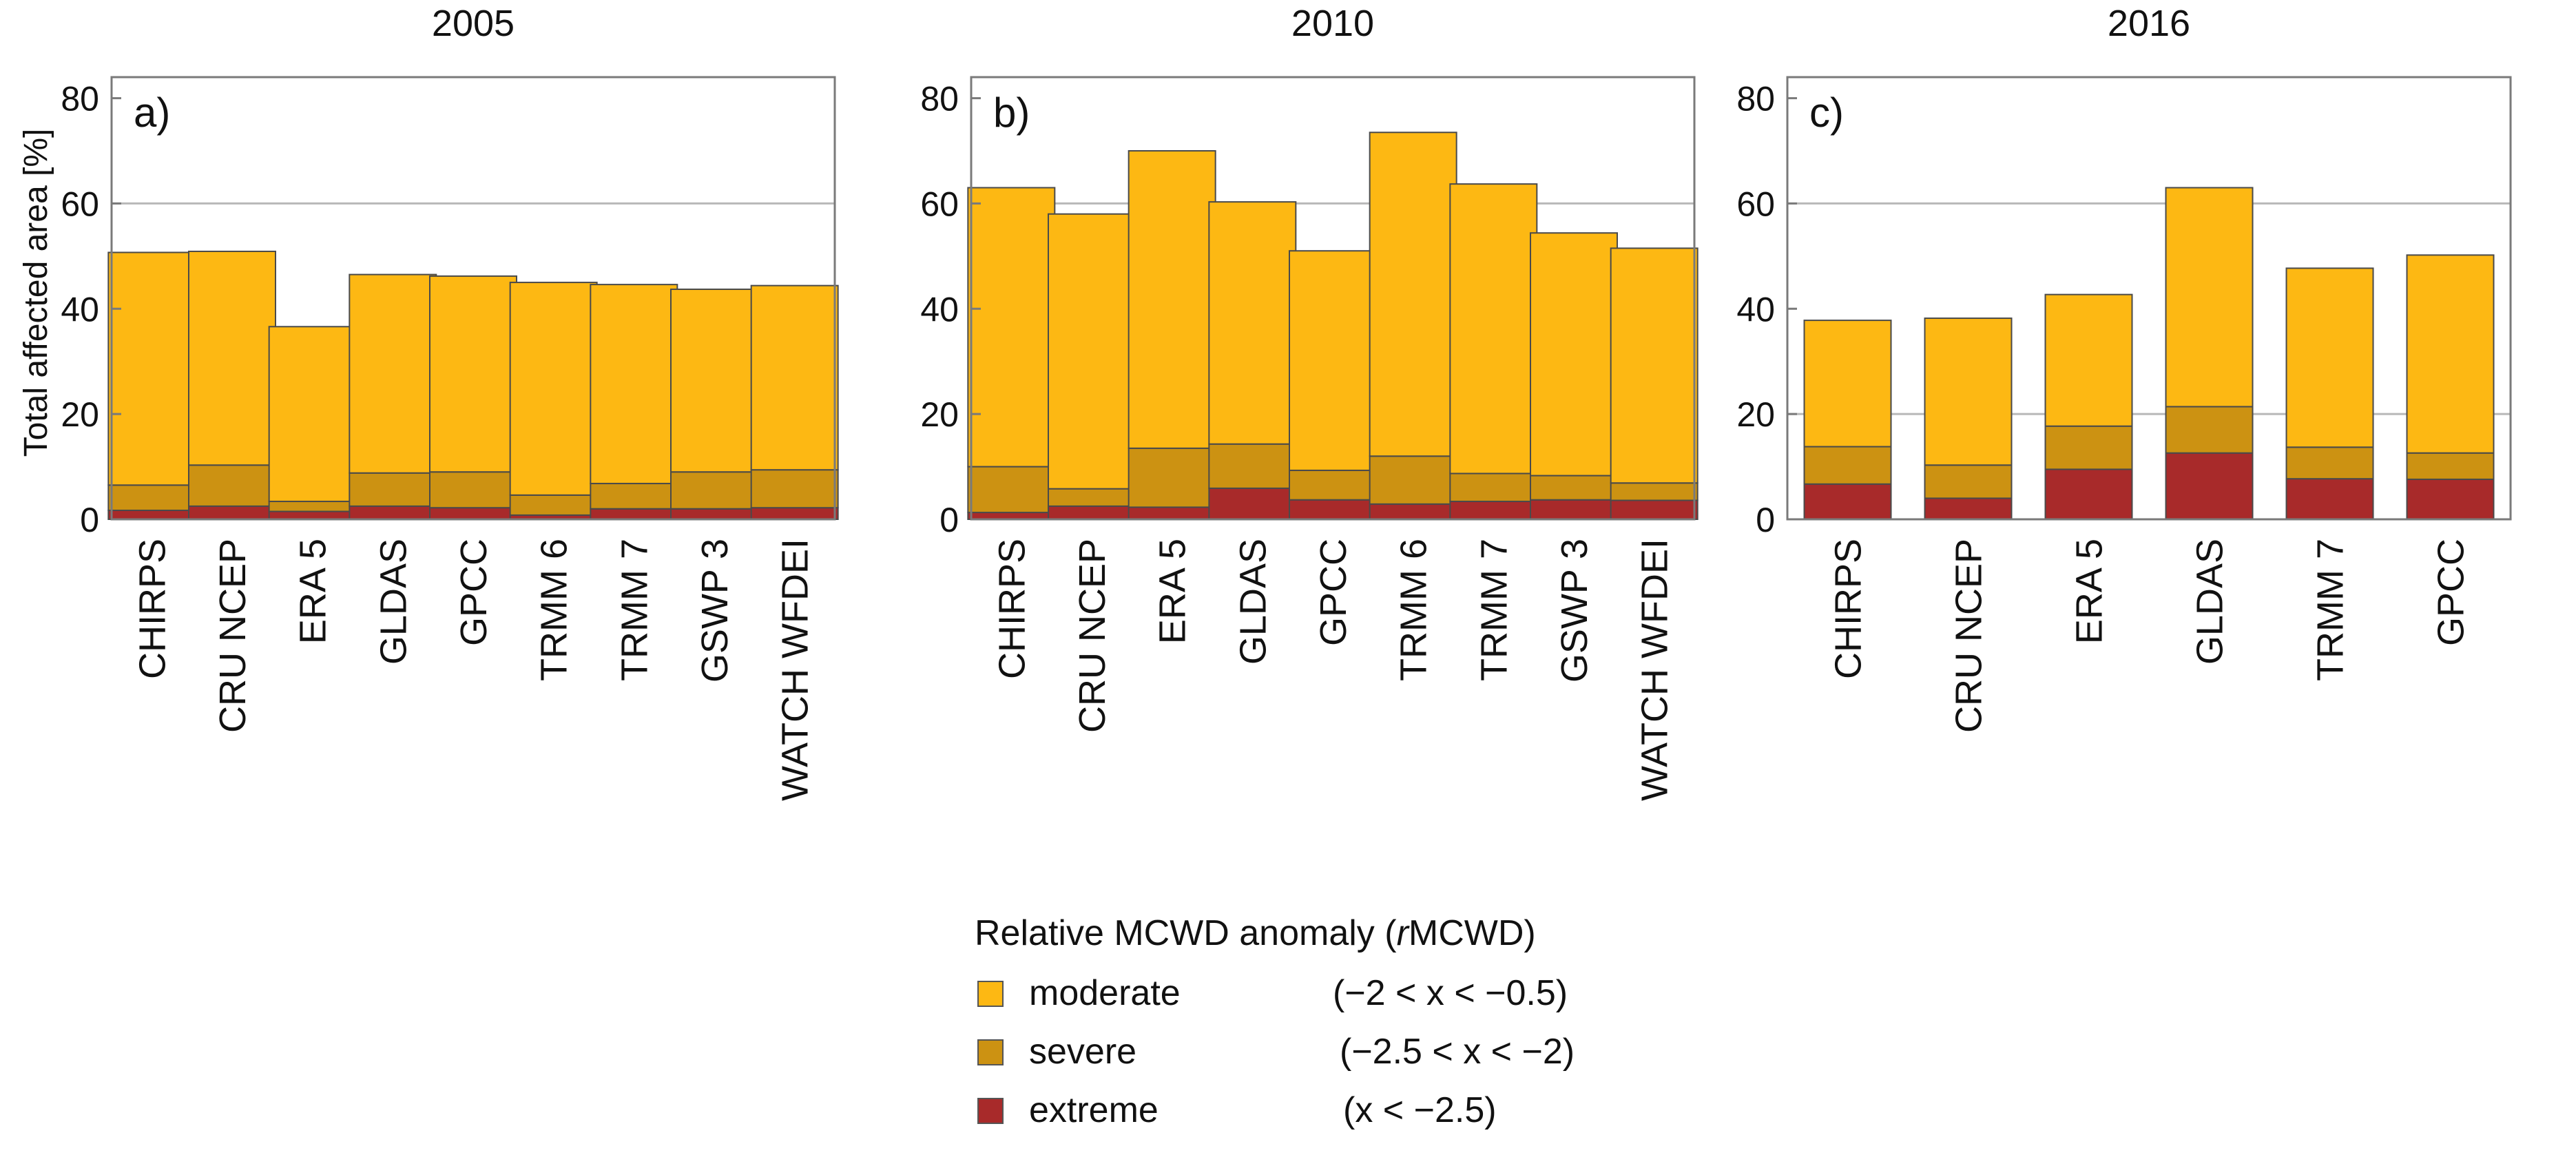 This screenshot has width=2576, height=1155. I want to click on legend-title: Relative MCWD anomaly (rMCWD), so click(1255, 933).